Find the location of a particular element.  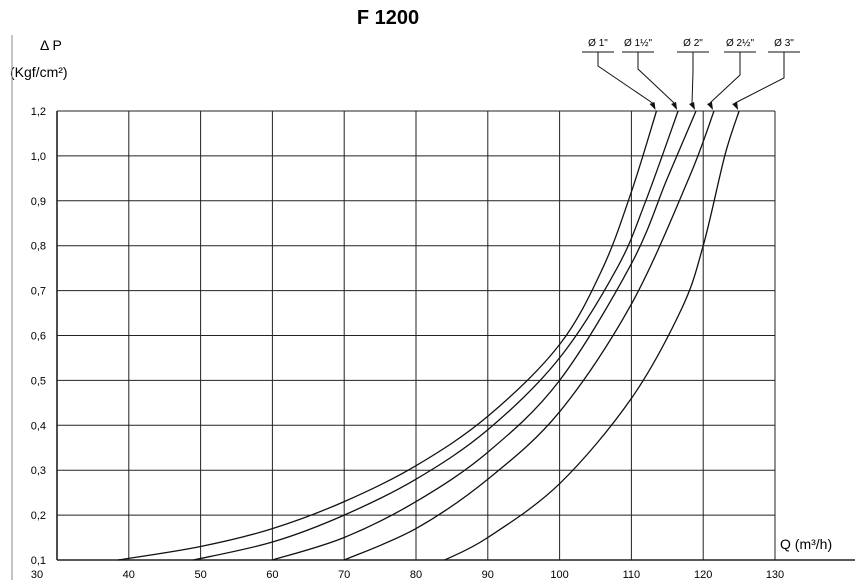

legend-label: Ø 2" is located at coordinates (693, 43).